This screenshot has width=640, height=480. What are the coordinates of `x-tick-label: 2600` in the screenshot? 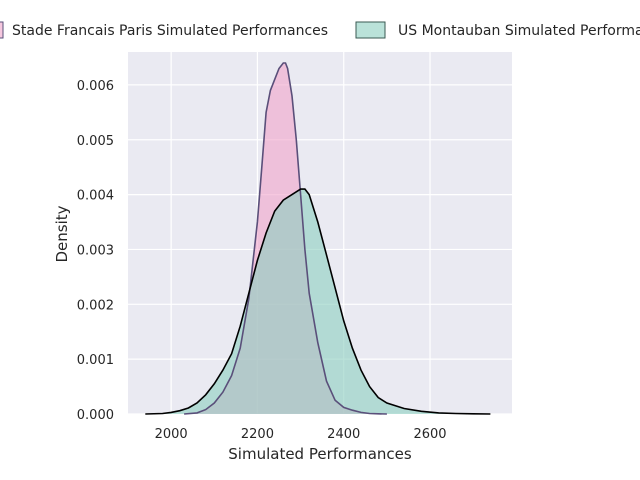 It's located at (429, 434).